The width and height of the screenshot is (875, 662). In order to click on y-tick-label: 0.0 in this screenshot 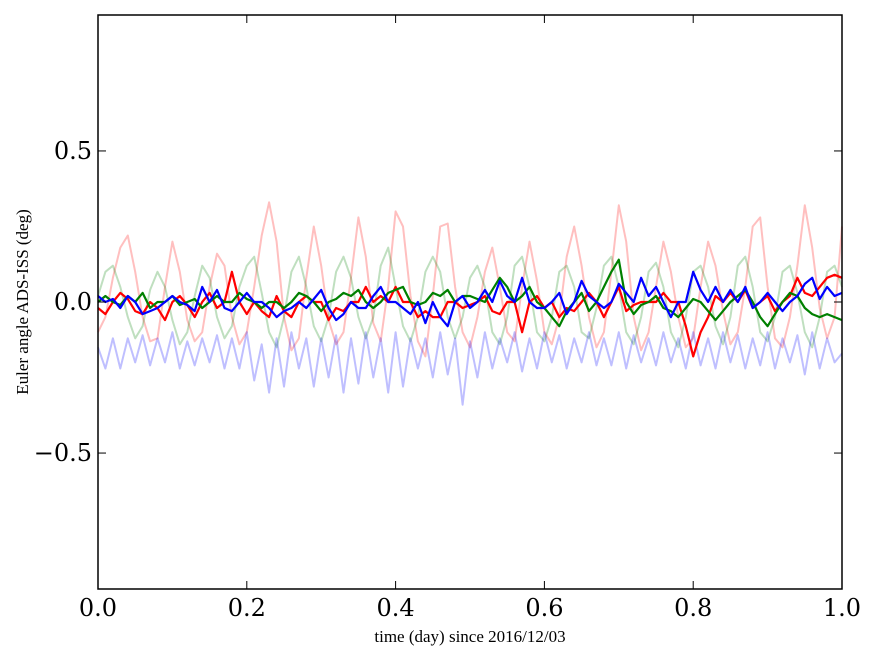, I will do `click(73, 302)`.